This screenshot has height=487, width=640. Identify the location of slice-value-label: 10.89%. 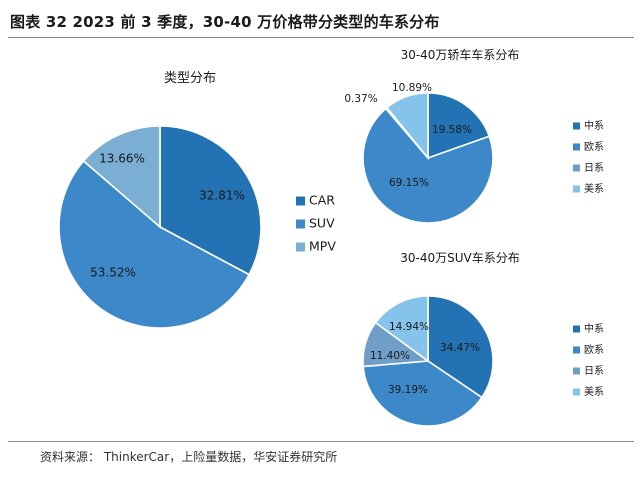
(412, 88).